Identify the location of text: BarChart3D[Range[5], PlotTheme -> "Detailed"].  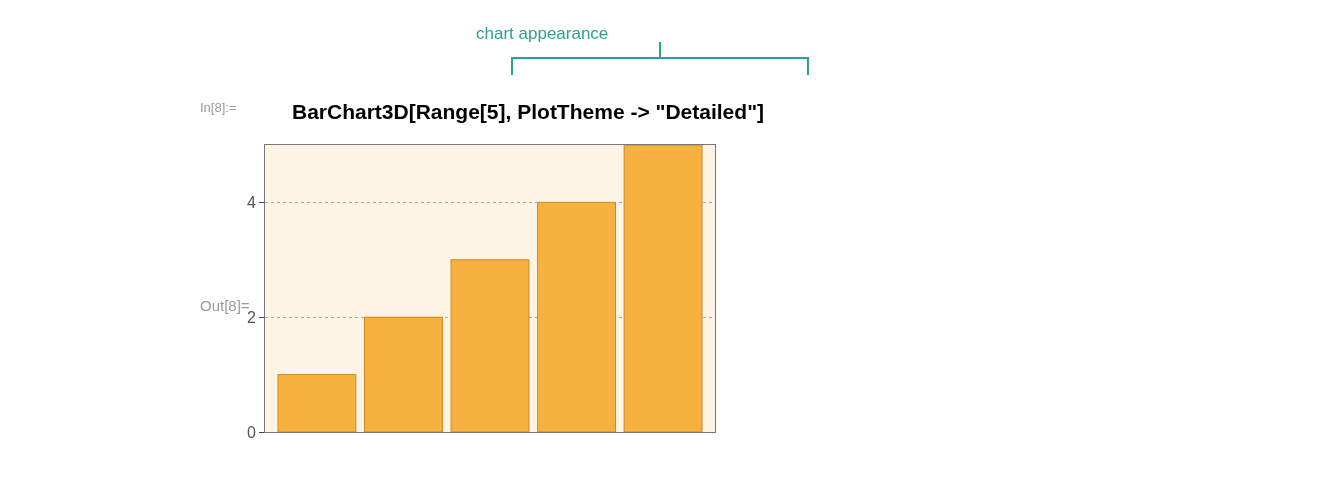
(528, 111).